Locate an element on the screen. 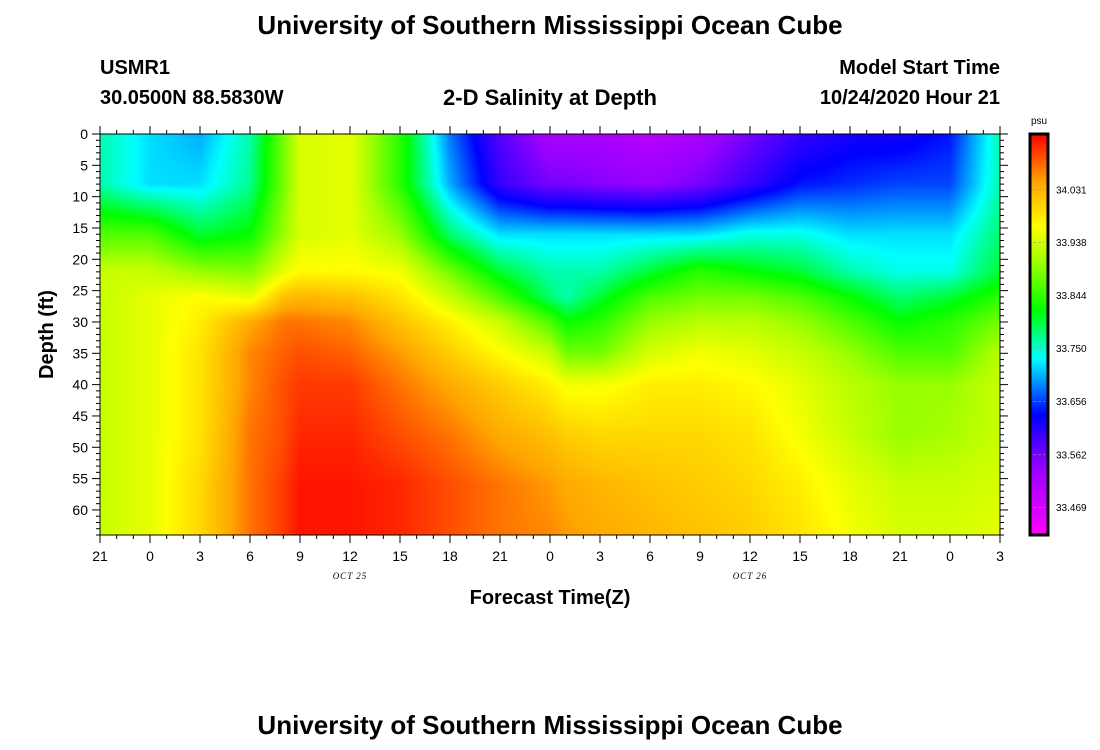  colorbar-gradient is located at coordinates (1039, 334).